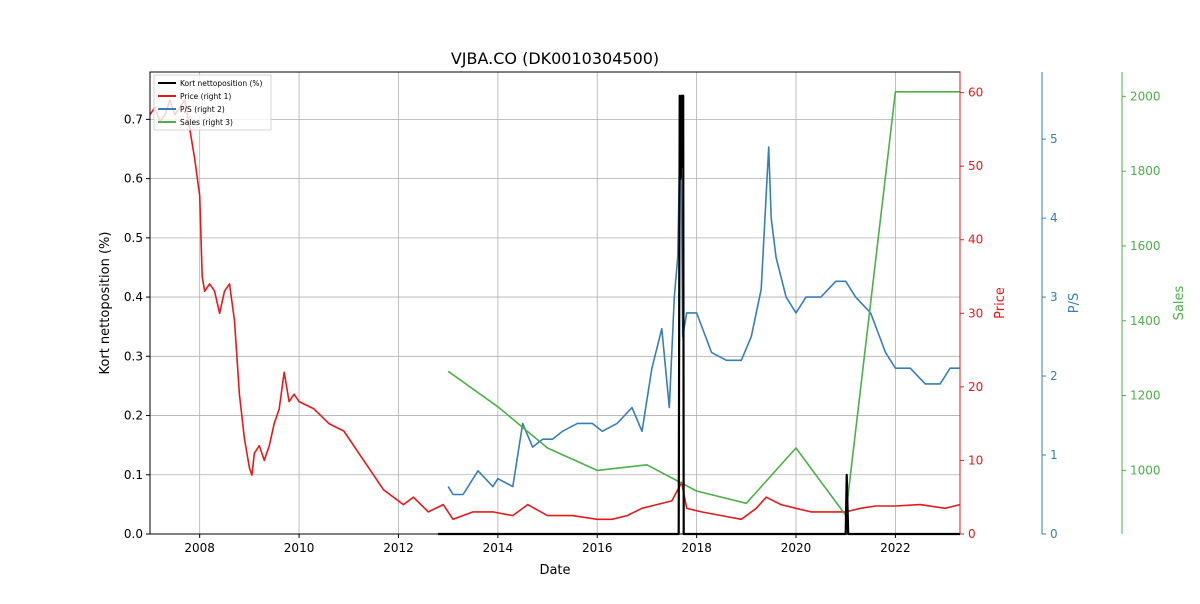  Describe the element at coordinates (1145, 246) in the screenshot. I see `sales-tick-label: 1600` at that location.